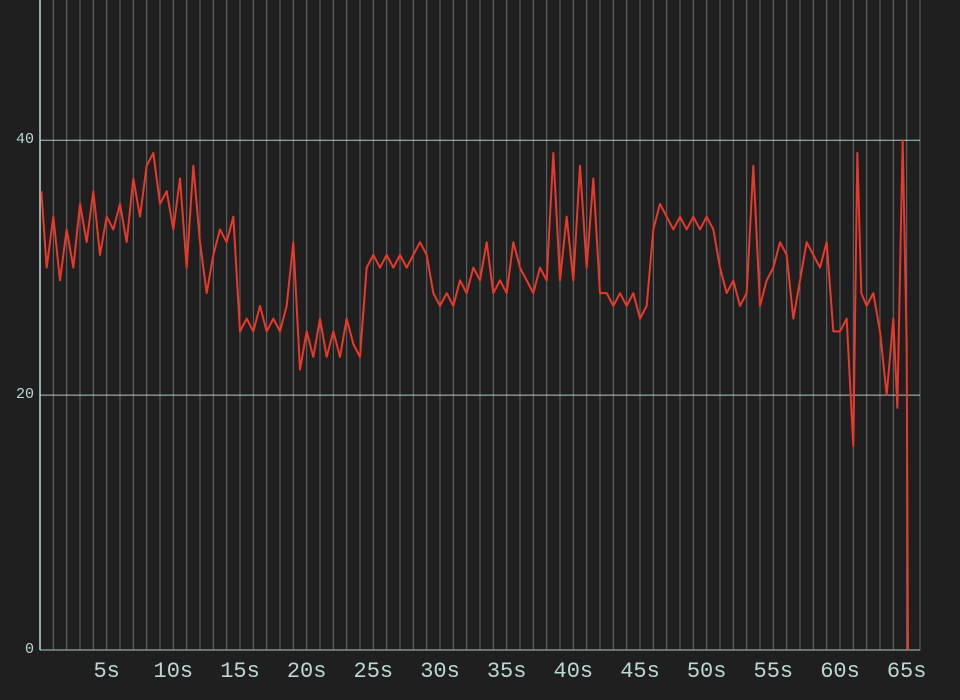  I want to click on x-tick-label: 40s, so click(574, 671).